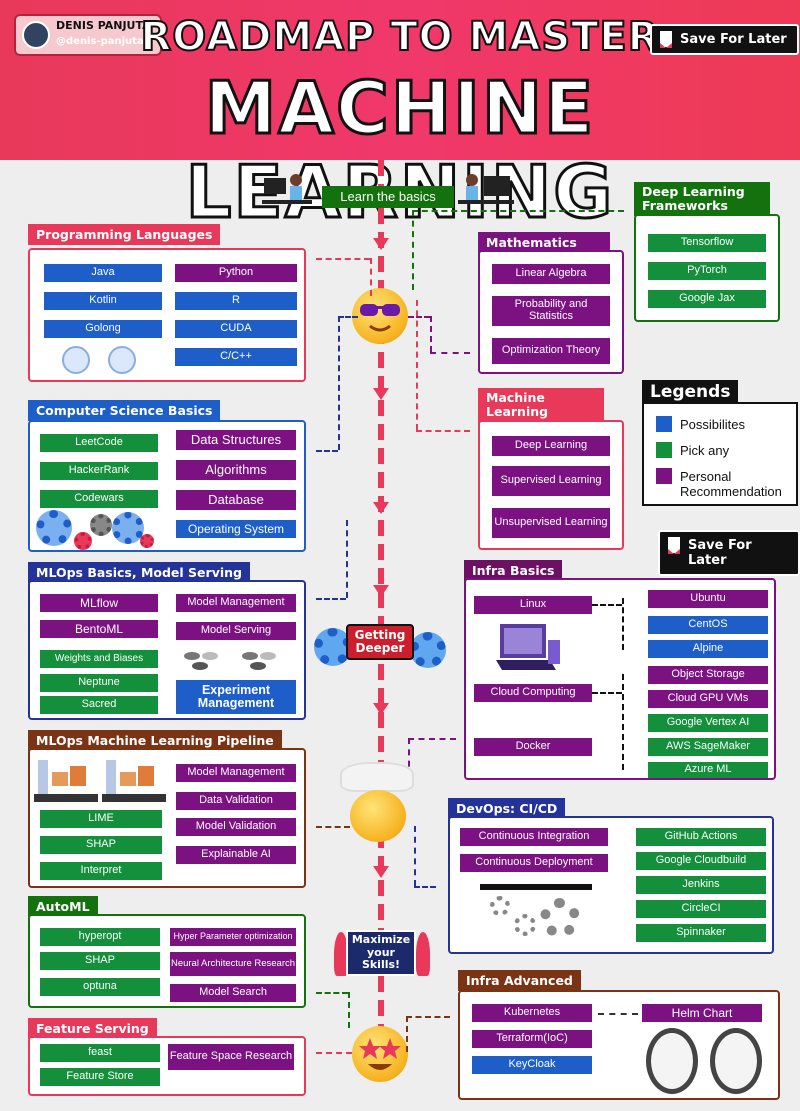  What do you see at coordinates (551, 523) in the screenshot?
I see `chip-unsupervised: Unsupervised Learning` at bounding box center [551, 523].